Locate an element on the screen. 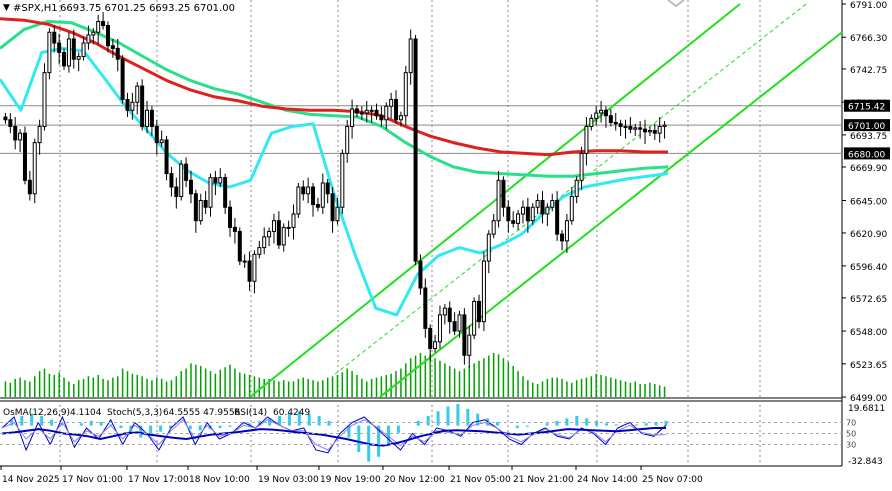 The height and width of the screenshot is (491, 892). oscillator-panel is located at coordinates (421, 433).